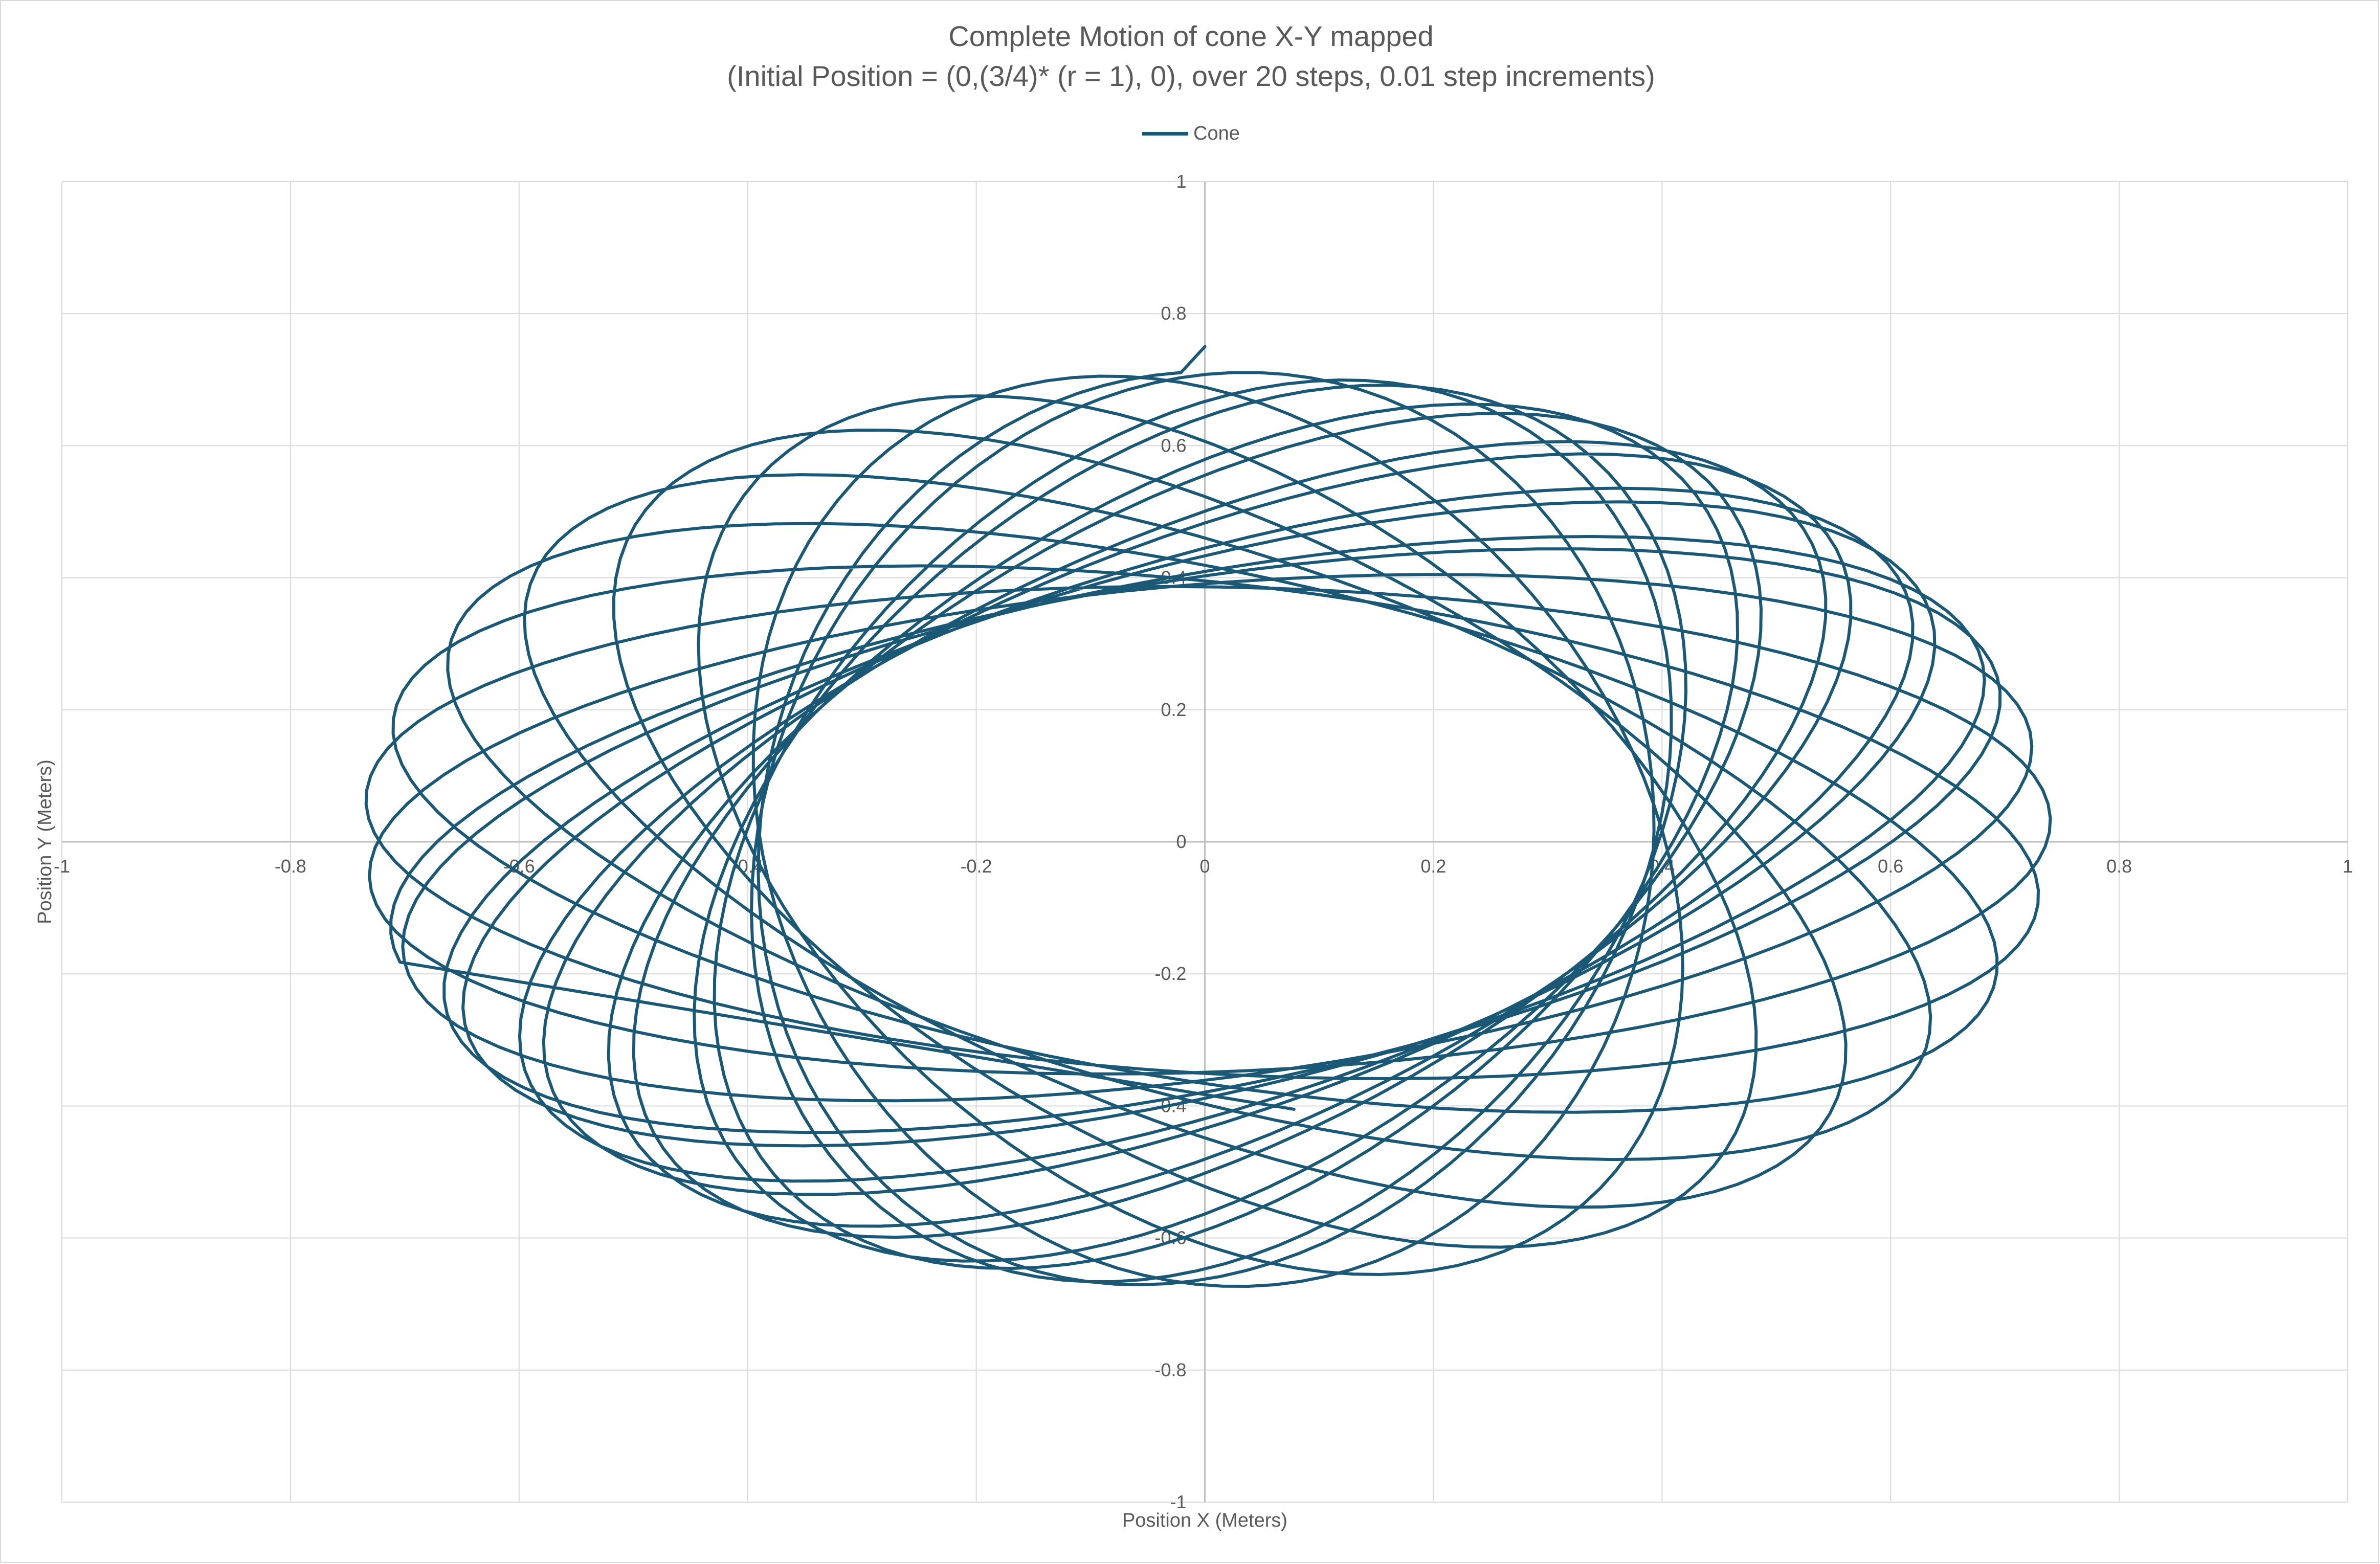 This screenshot has height=1564, width=2380. I want to click on legend-label-cone: Cone, so click(1216, 133).